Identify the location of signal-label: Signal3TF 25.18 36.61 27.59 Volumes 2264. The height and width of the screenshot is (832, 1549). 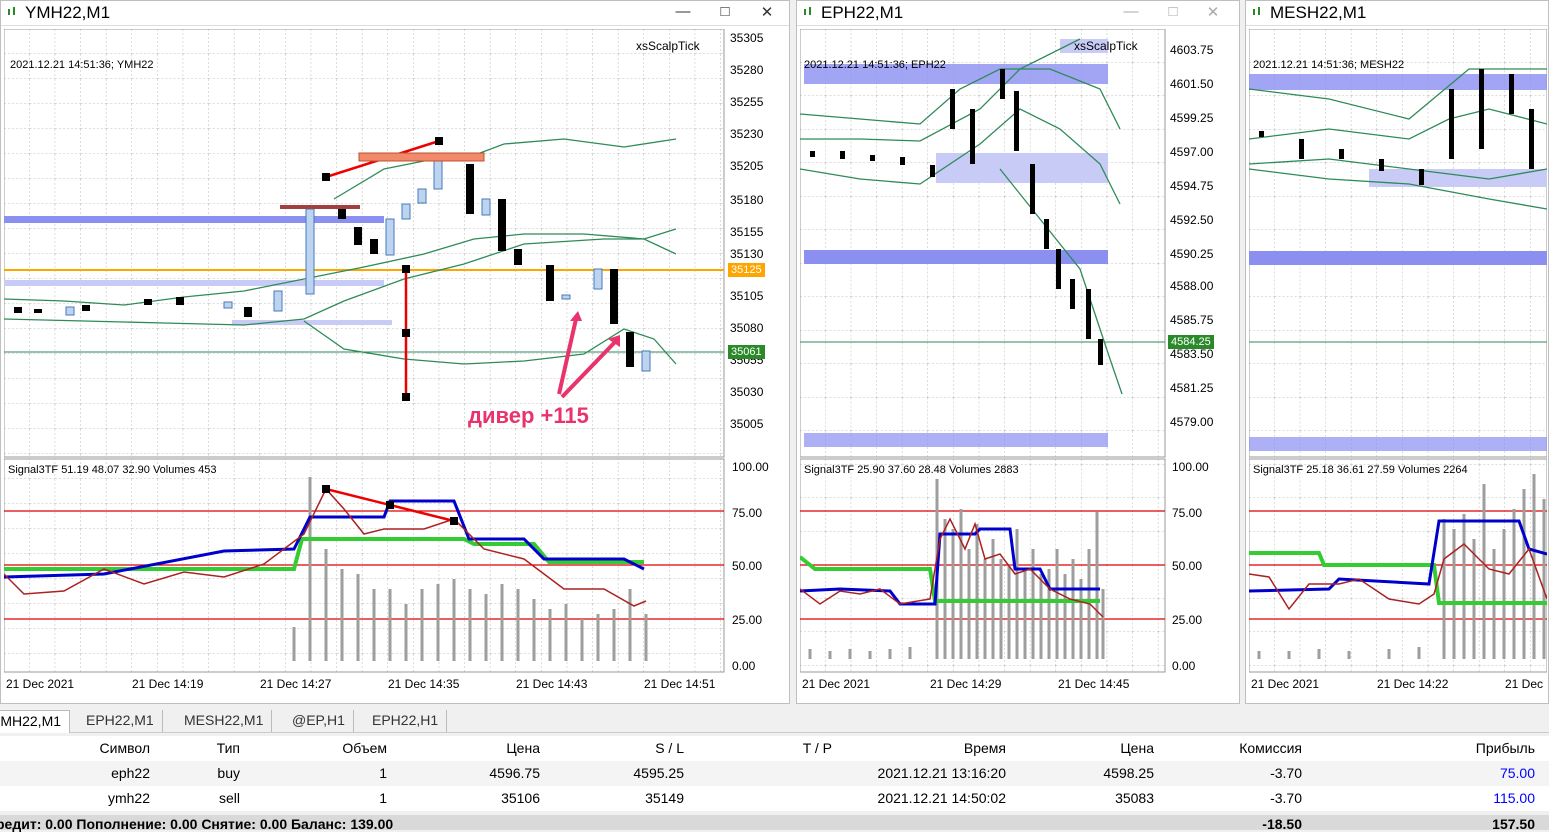
(1360, 470).